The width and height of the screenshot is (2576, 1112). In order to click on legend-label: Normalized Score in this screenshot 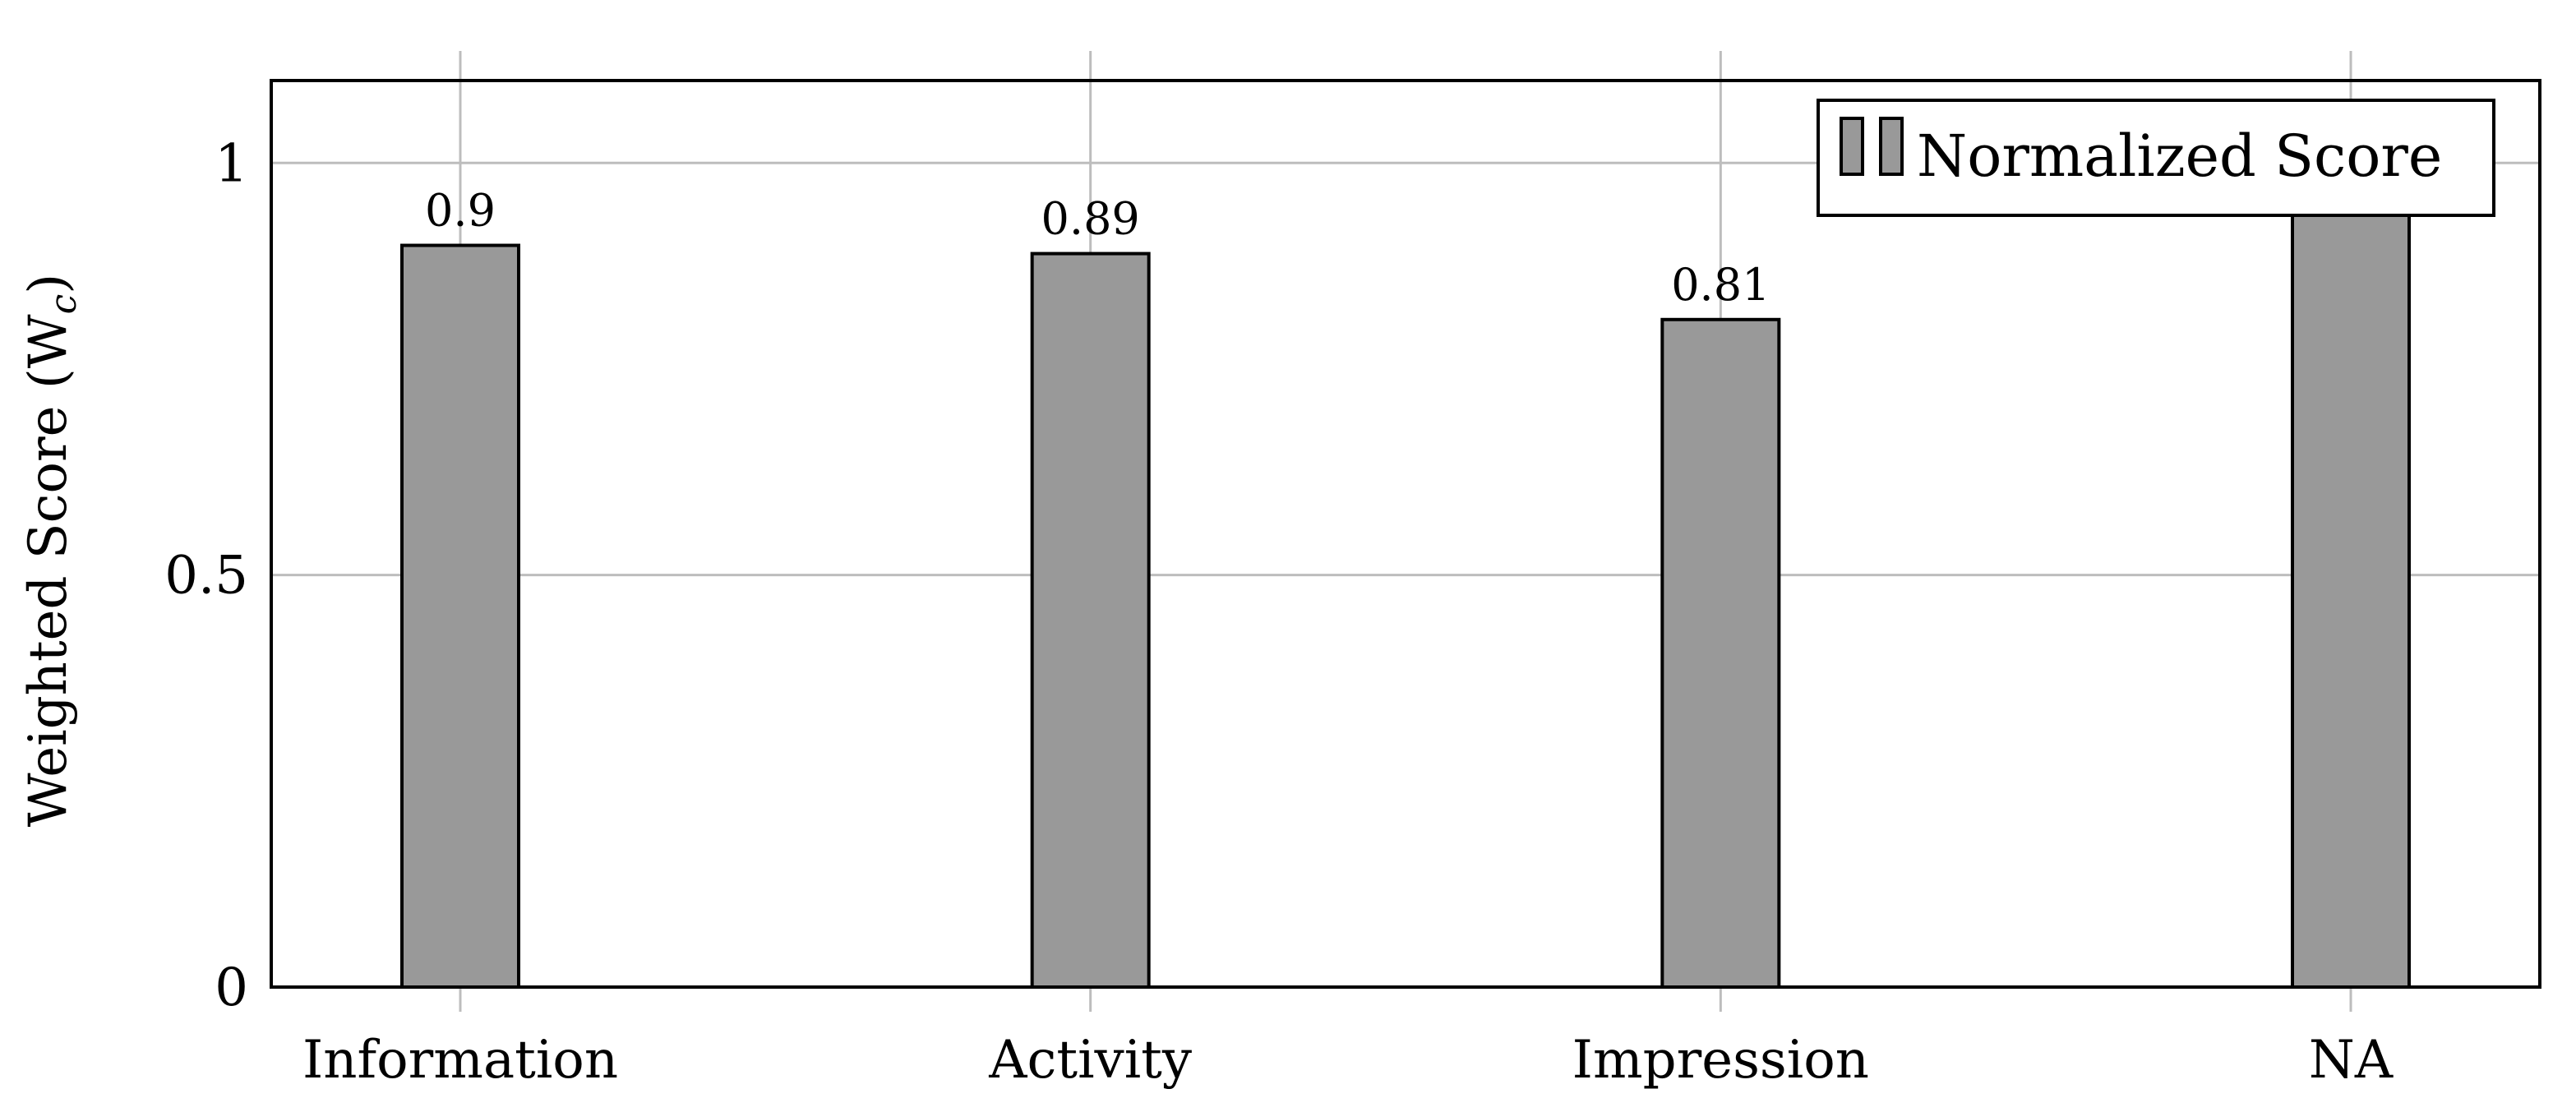, I will do `click(2179, 156)`.